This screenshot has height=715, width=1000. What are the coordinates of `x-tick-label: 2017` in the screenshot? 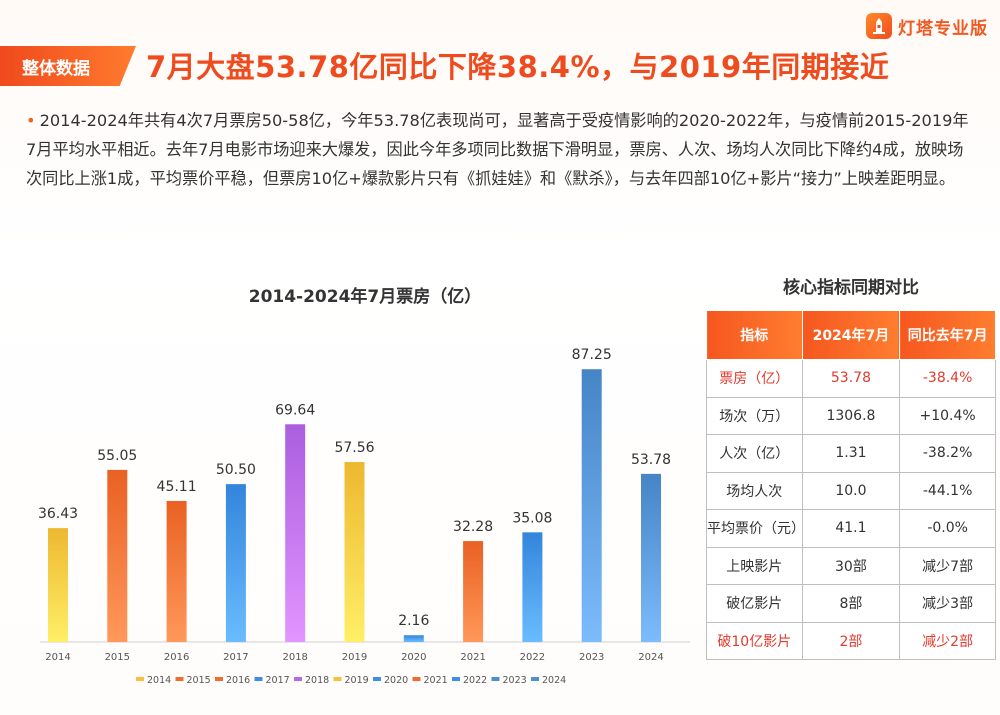 It's located at (235, 657).